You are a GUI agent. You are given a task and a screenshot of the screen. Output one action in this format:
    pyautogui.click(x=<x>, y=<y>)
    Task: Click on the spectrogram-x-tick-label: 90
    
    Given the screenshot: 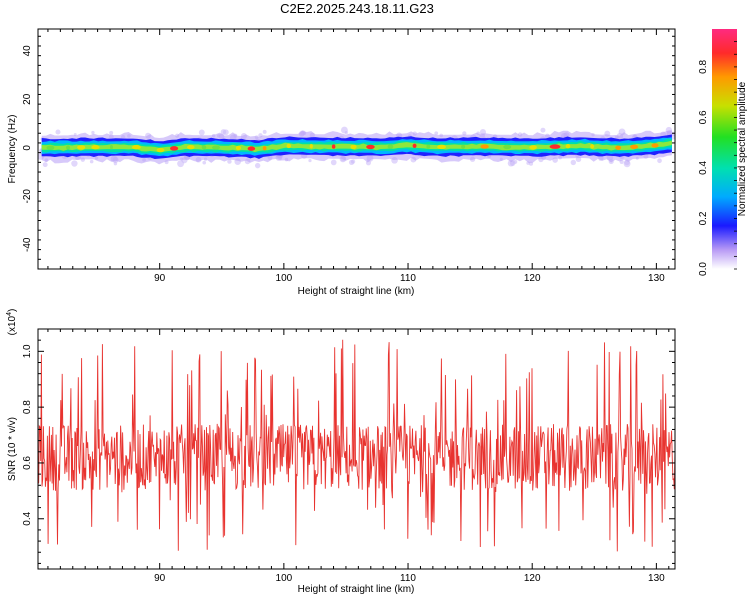 What is the action you would take?
    pyautogui.click(x=160, y=278)
    